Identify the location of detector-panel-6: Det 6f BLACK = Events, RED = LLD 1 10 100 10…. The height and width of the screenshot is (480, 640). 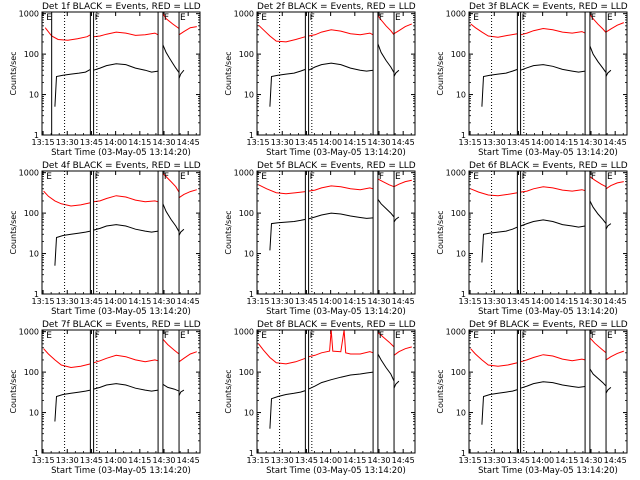
(532, 239).